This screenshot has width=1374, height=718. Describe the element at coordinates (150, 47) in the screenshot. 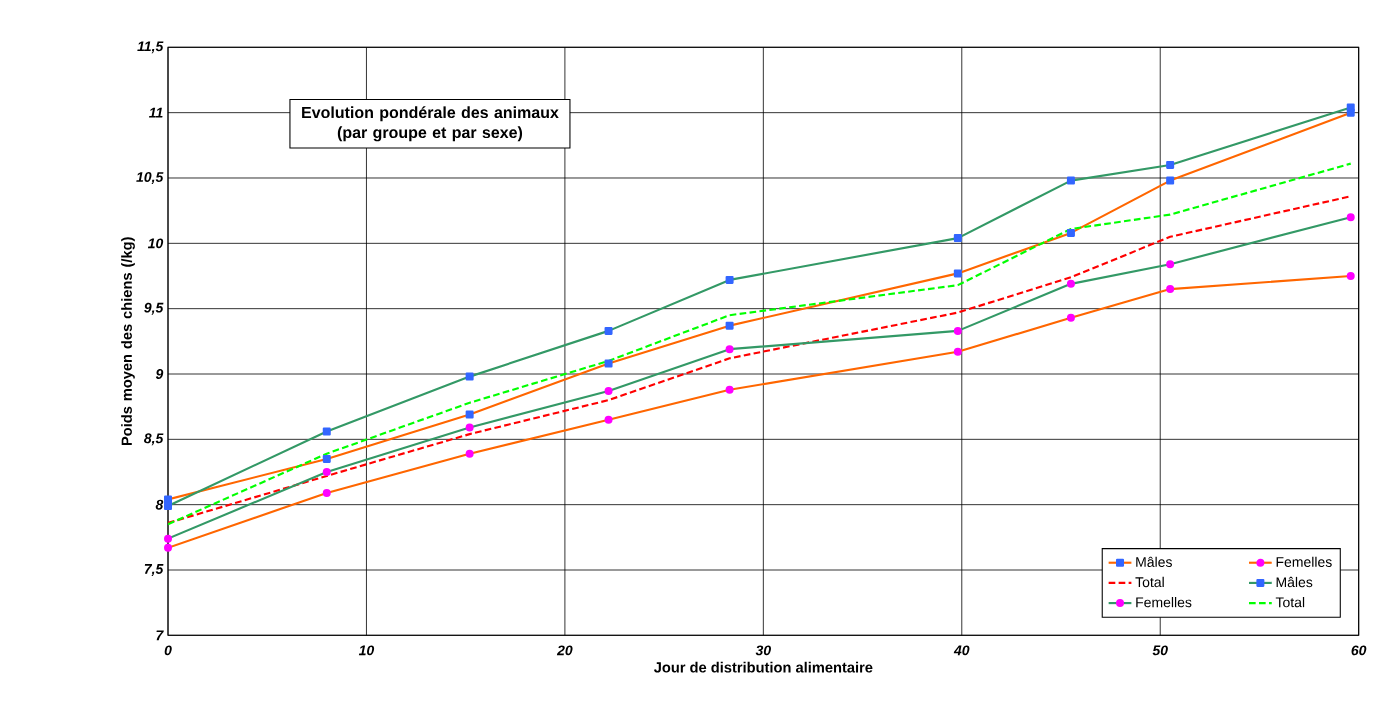

I see `y-tick-label: 11,5` at that location.